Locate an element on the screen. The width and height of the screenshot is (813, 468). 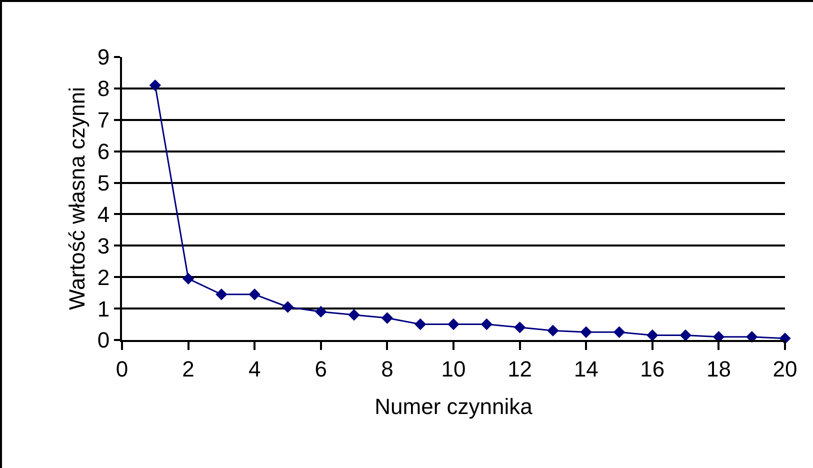
x-tick-label: 8 is located at coordinates (387, 369).